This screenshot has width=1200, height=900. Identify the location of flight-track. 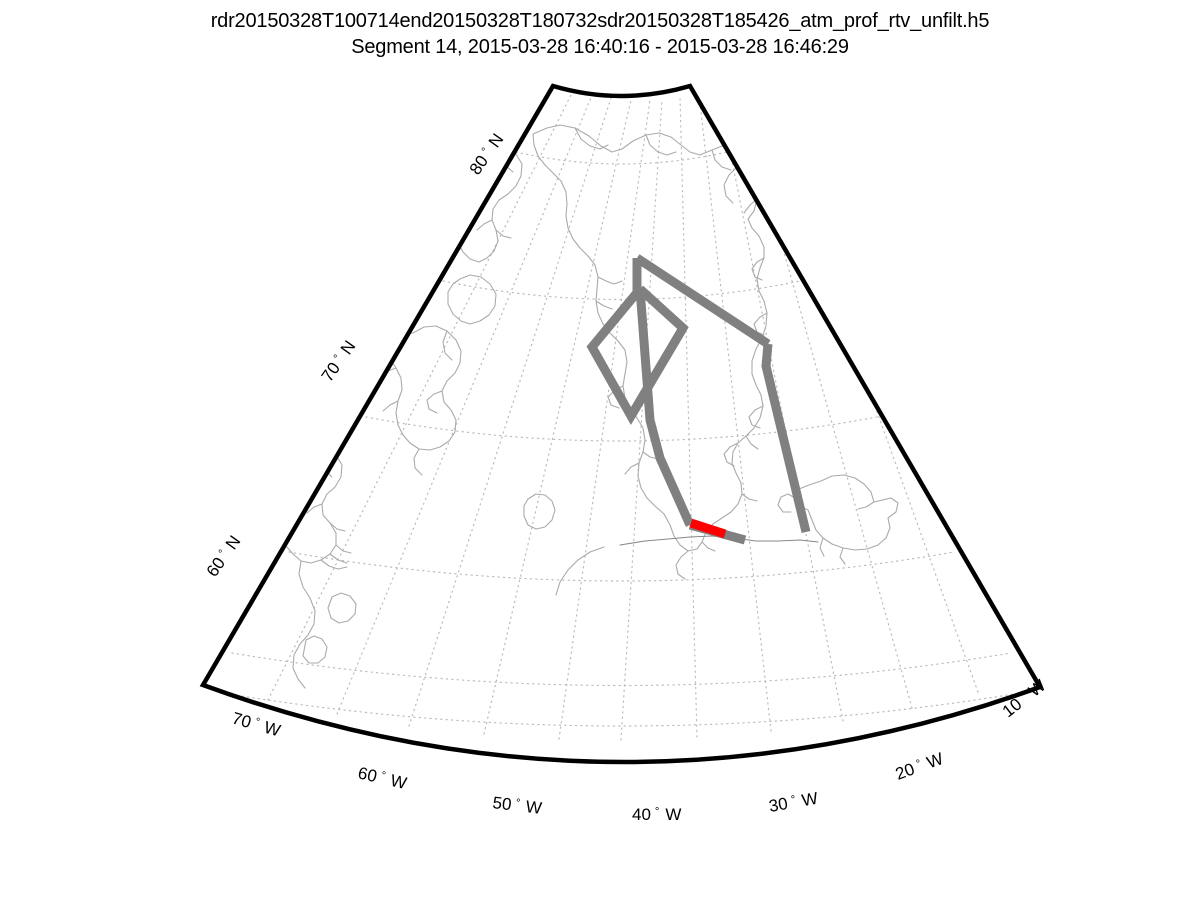
(698, 399).